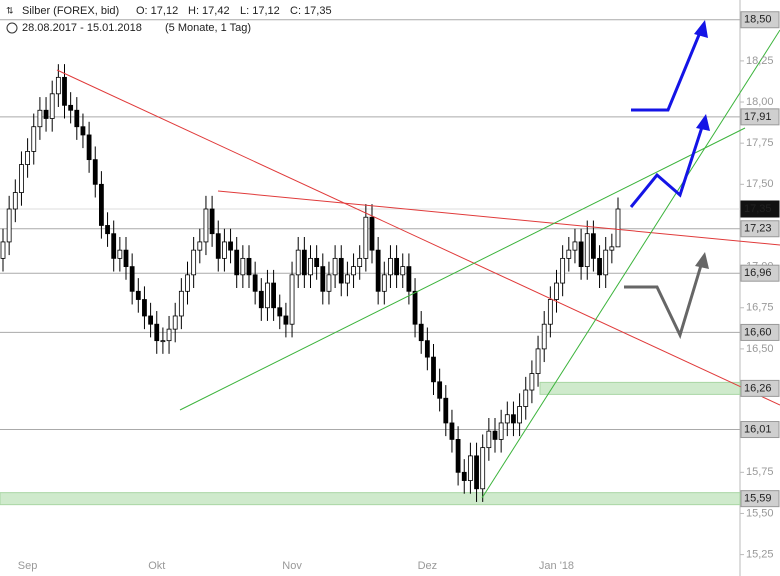 Image resolution: width=780 pixels, height=576 pixels. What do you see at coordinates (70, 11) in the screenshot?
I see `symbol: Silber (FOREX, bid)` at bounding box center [70, 11].